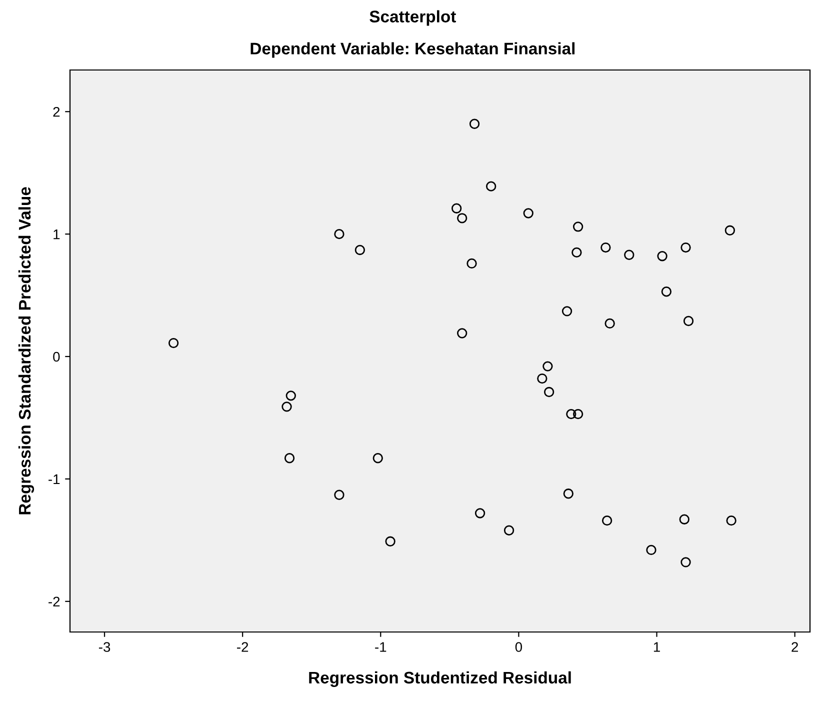 The width and height of the screenshot is (821, 702). I want to click on y-tick-label: -1, so click(54, 479).